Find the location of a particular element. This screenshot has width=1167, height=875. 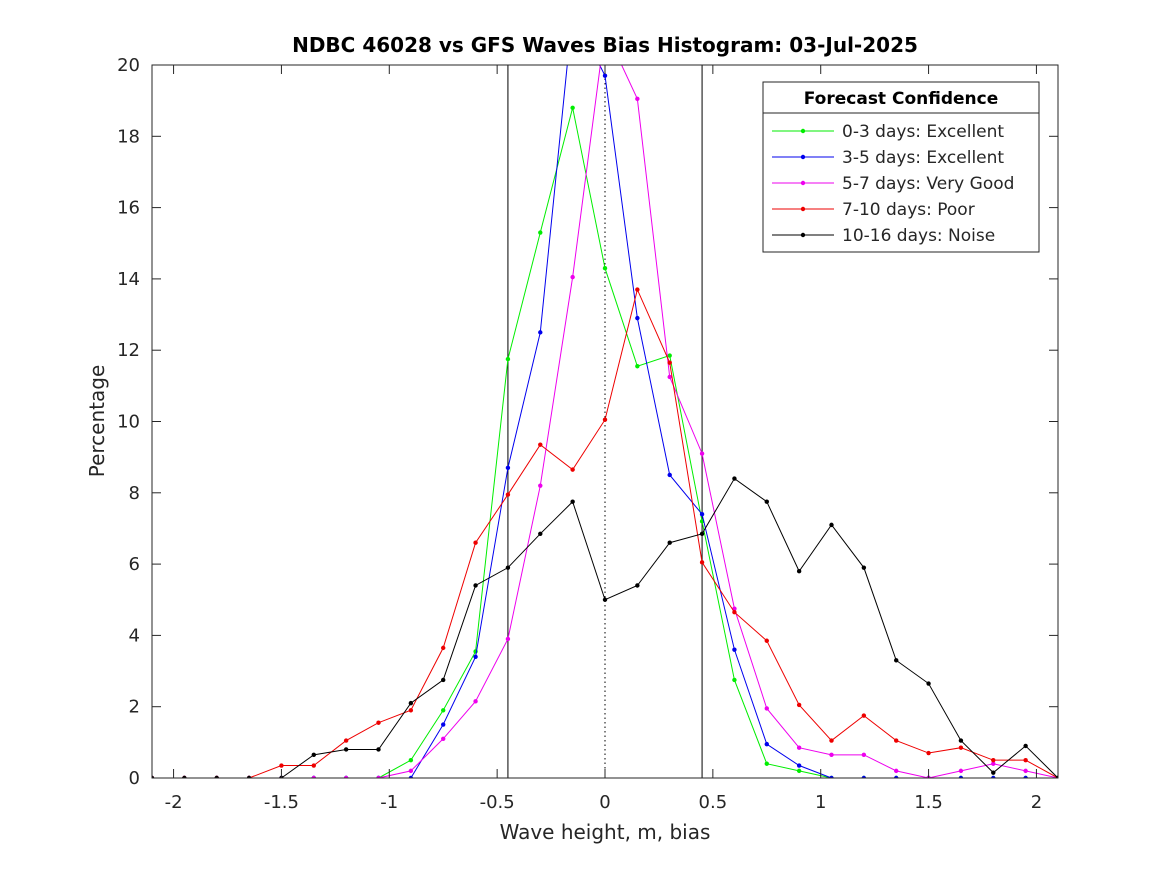

legend-label: 3-5 days: Excellent is located at coordinates (923, 158).